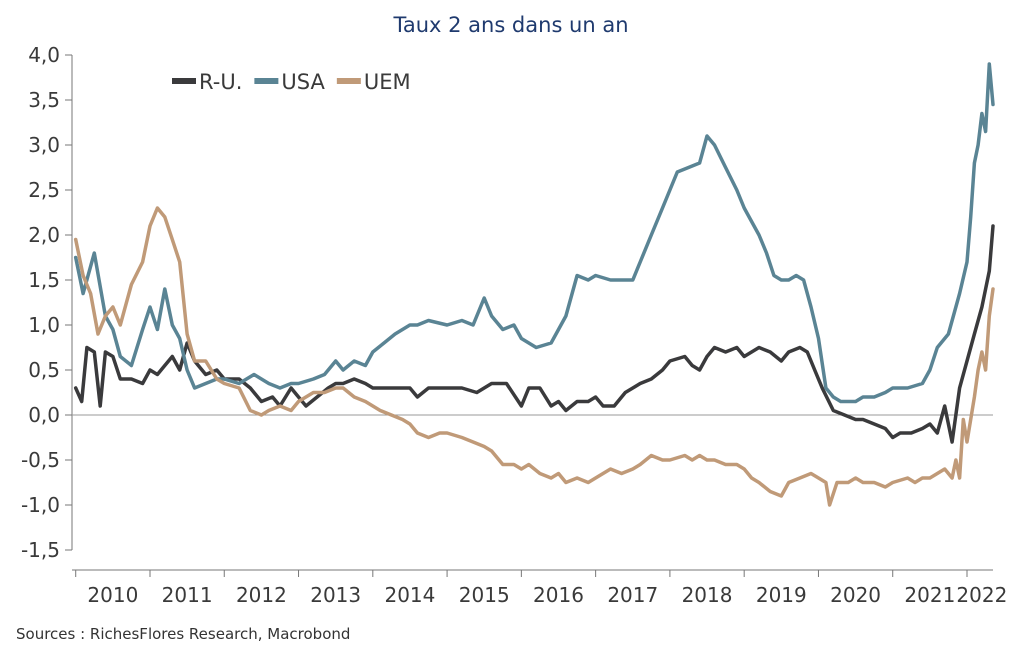 This screenshot has width=1023, height=662. Describe the element at coordinates (303, 82) in the screenshot. I see `legend-label: USA` at that location.